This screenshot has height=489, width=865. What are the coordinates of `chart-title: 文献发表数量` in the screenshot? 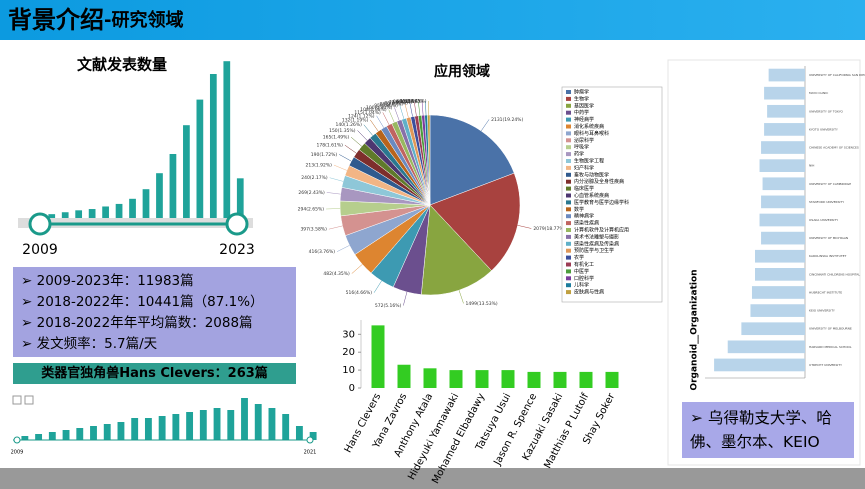 It's located at (122, 65).